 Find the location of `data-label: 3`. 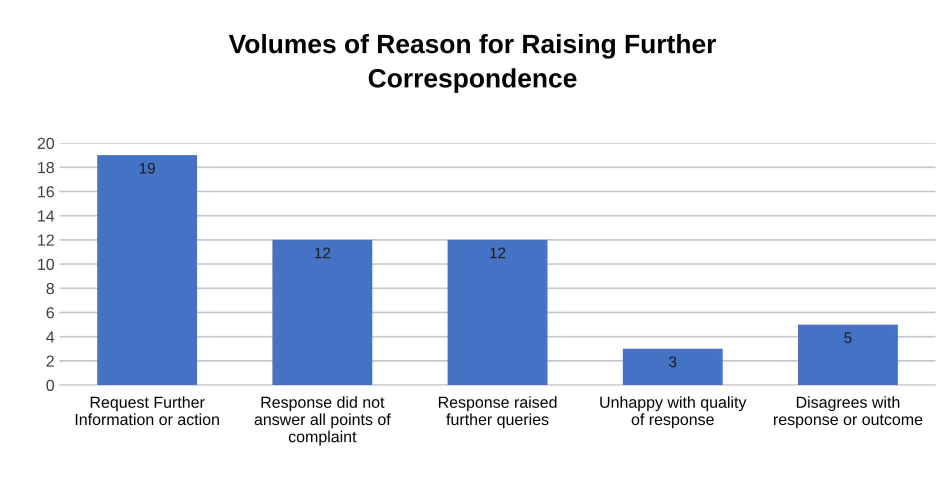

data-label: 3 is located at coordinates (672, 362).